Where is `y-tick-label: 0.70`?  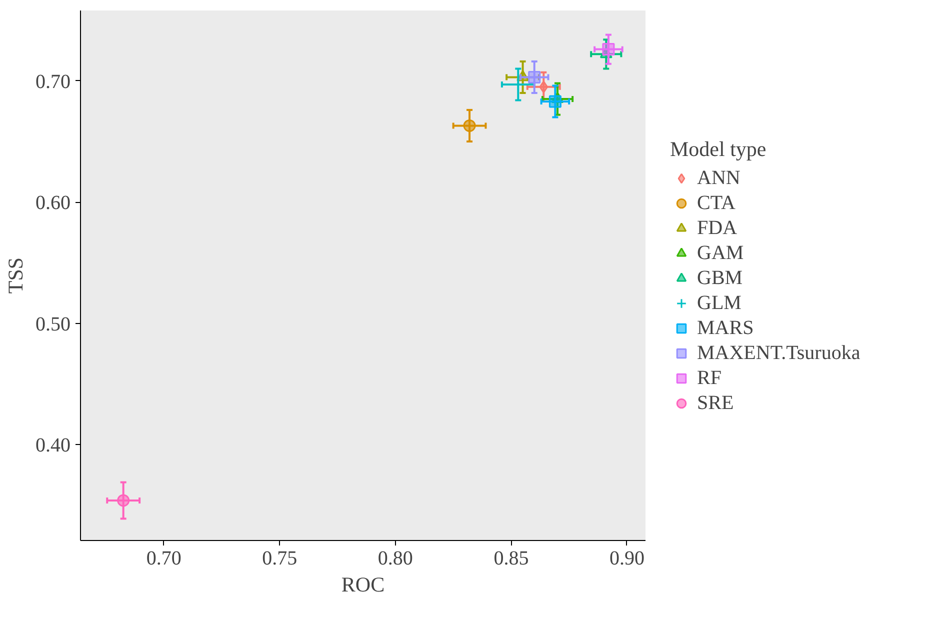
y-tick-label: 0.70 is located at coordinates (53, 81).